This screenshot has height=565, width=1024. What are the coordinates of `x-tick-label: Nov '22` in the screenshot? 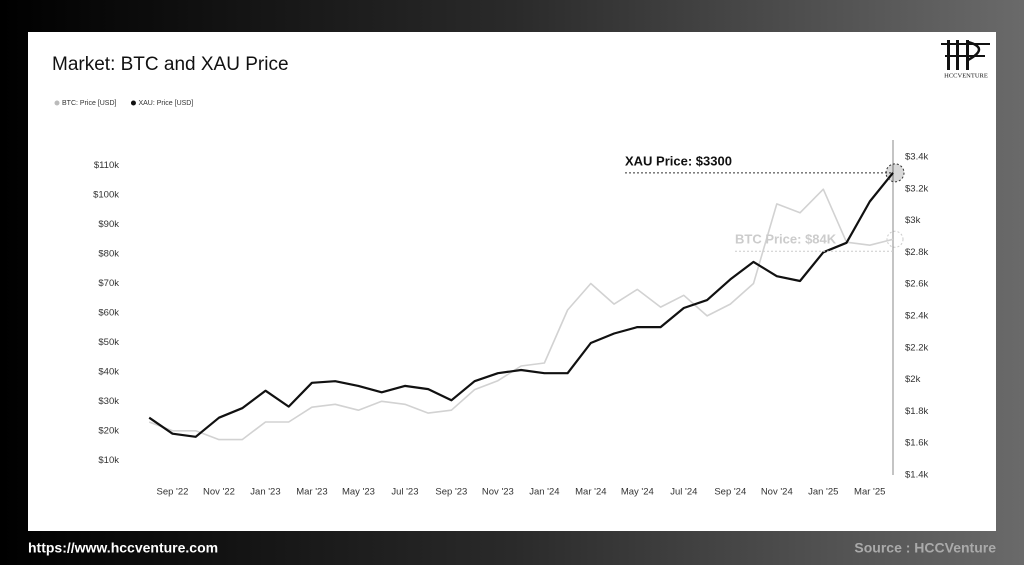 It's located at (219, 492).